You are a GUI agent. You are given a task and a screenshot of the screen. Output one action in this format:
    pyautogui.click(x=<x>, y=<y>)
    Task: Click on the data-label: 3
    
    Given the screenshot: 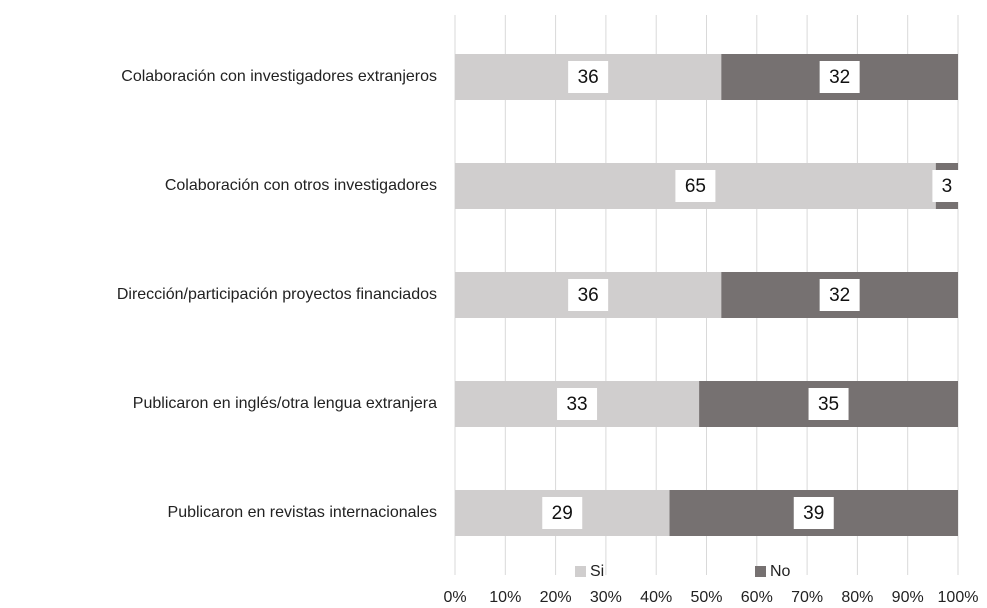 What is the action you would take?
    pyautogui.click(x=947, y=186)
    